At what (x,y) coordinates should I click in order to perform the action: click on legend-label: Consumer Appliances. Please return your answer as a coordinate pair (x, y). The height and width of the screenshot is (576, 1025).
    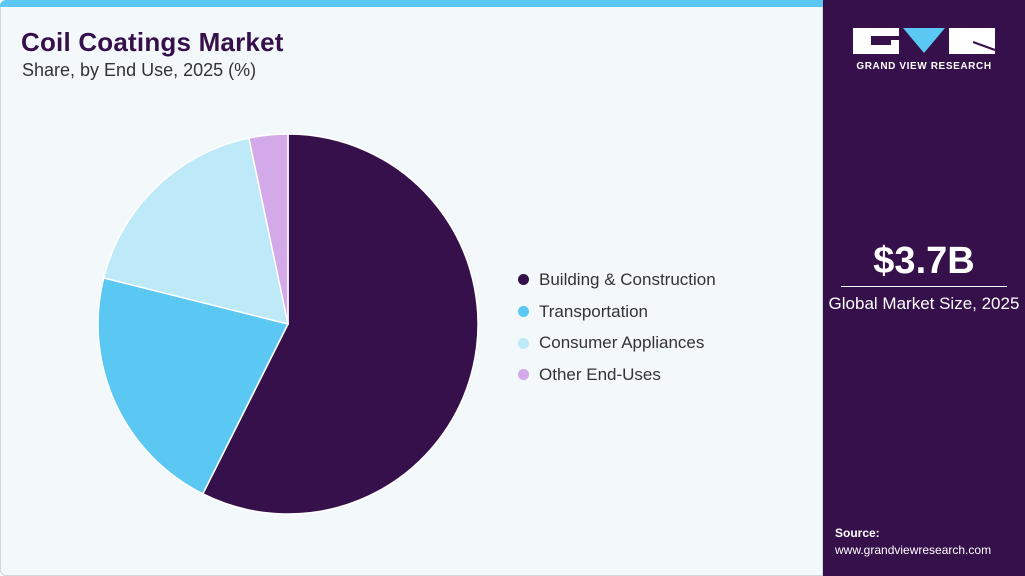
    Looking at the image, I should click on (622, 343).